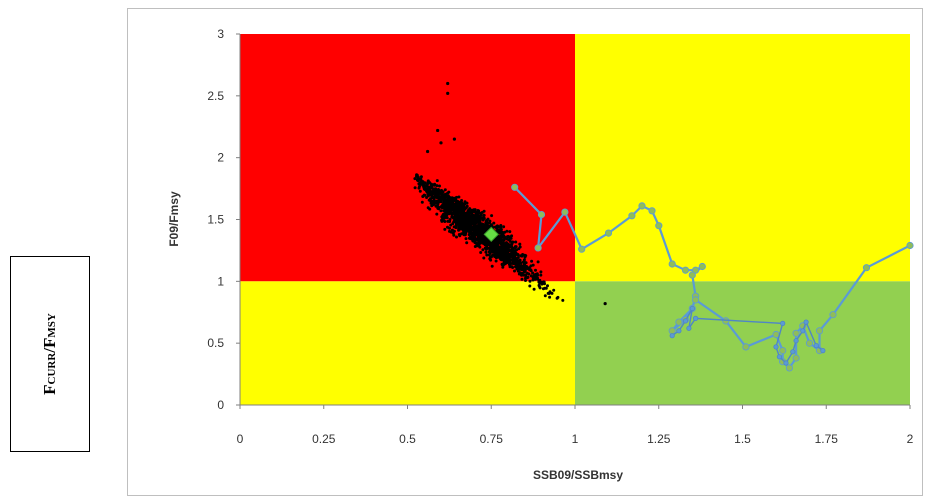 Image resolution: width=928 pixels, height=500 pixels. I want to click on side-axis-label: FCURR/FMSY, so click(49, 354).